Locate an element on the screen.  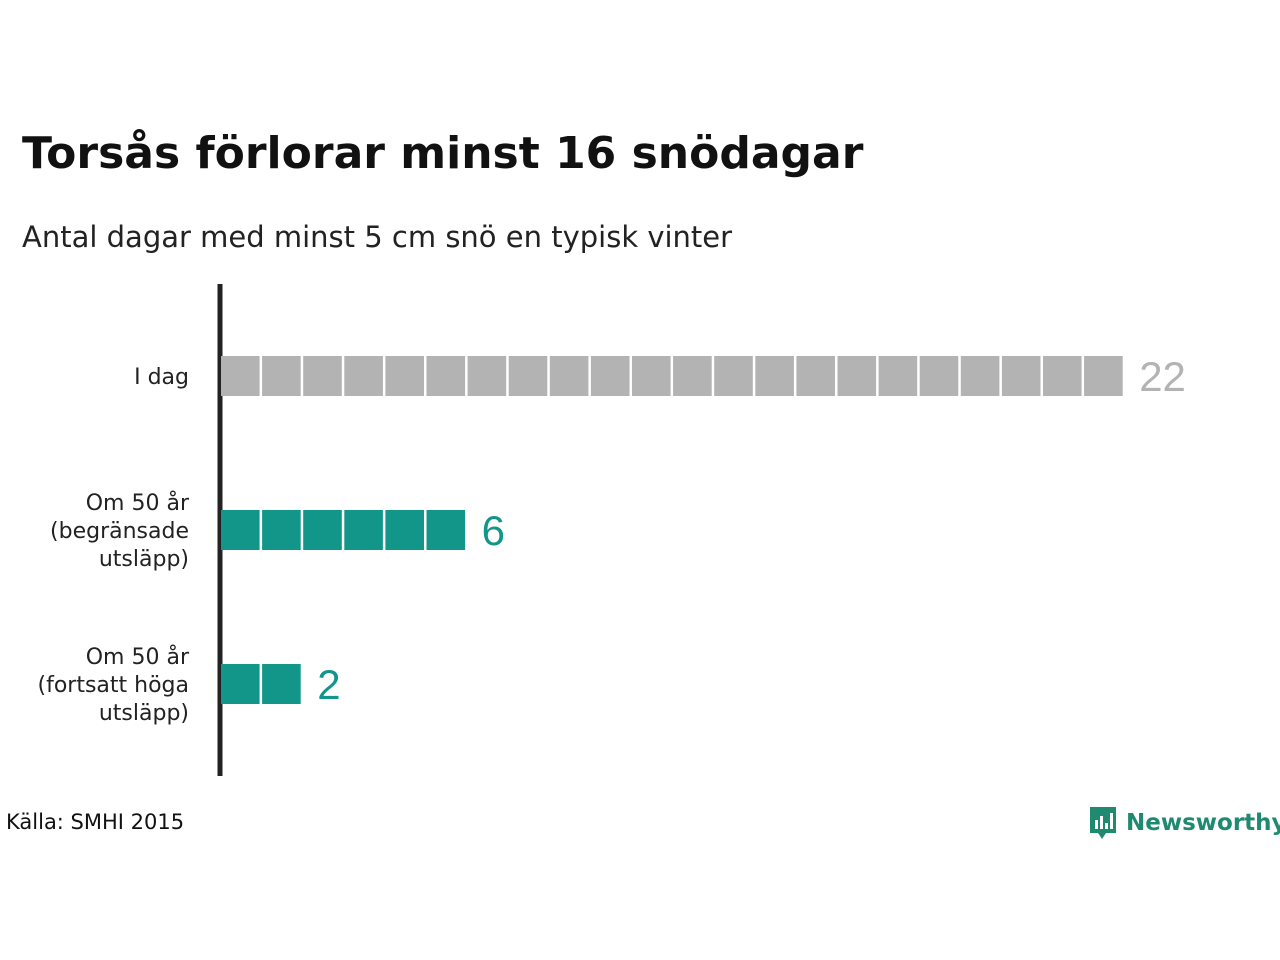
chart-title: Torsås förlorar minst 16 snödagar is located at coordinates (443, 153).